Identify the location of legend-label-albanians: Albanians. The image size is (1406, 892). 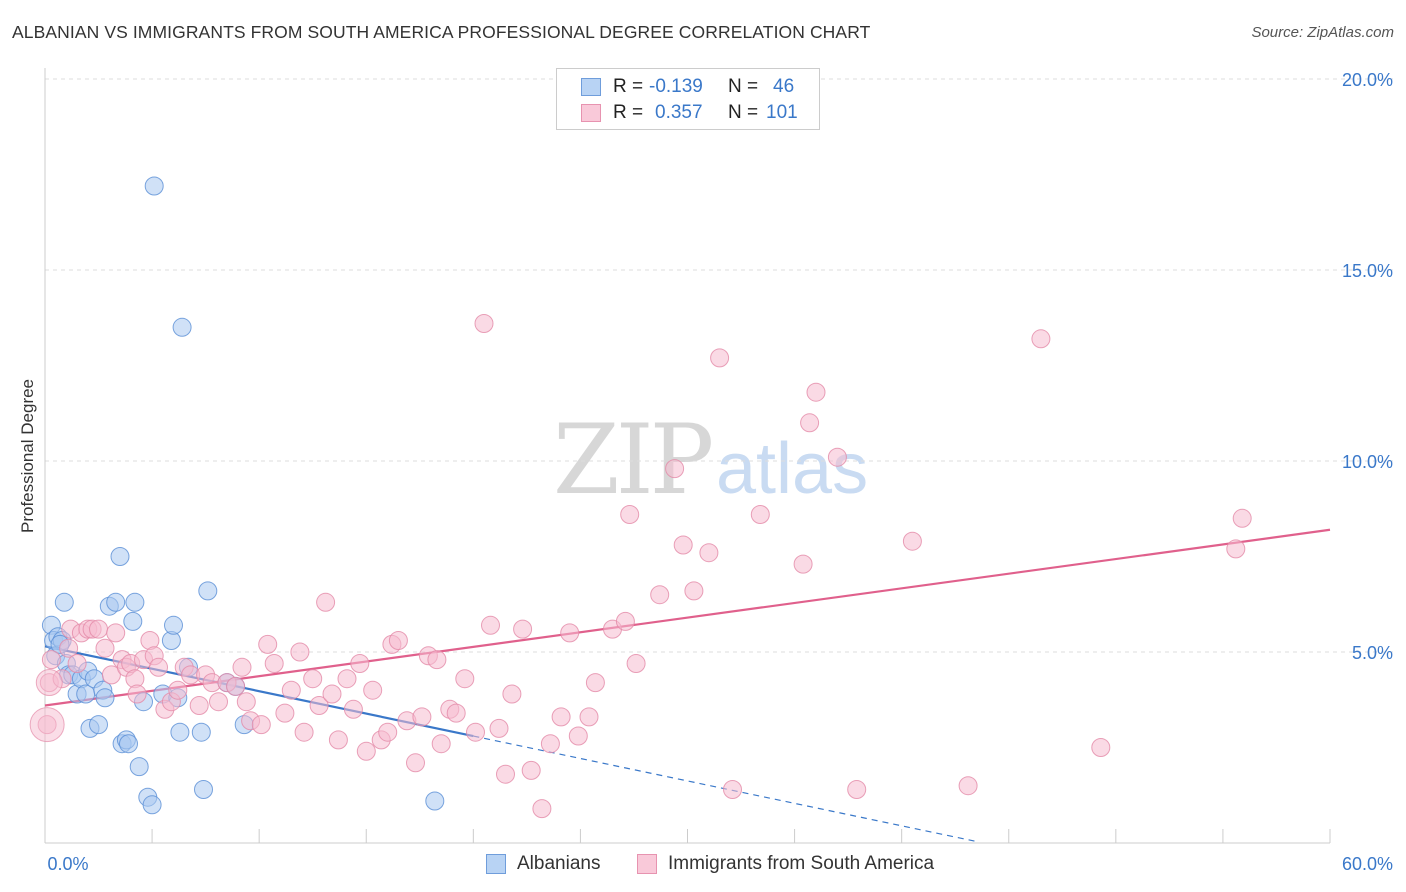
(559, 863).